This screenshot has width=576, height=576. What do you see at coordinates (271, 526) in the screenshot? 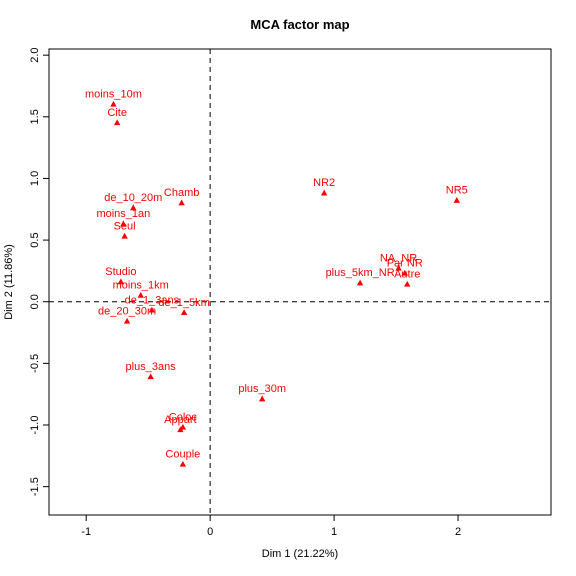
I see `x-axis: -1 0 1 2` at bounding box center [271, 526].